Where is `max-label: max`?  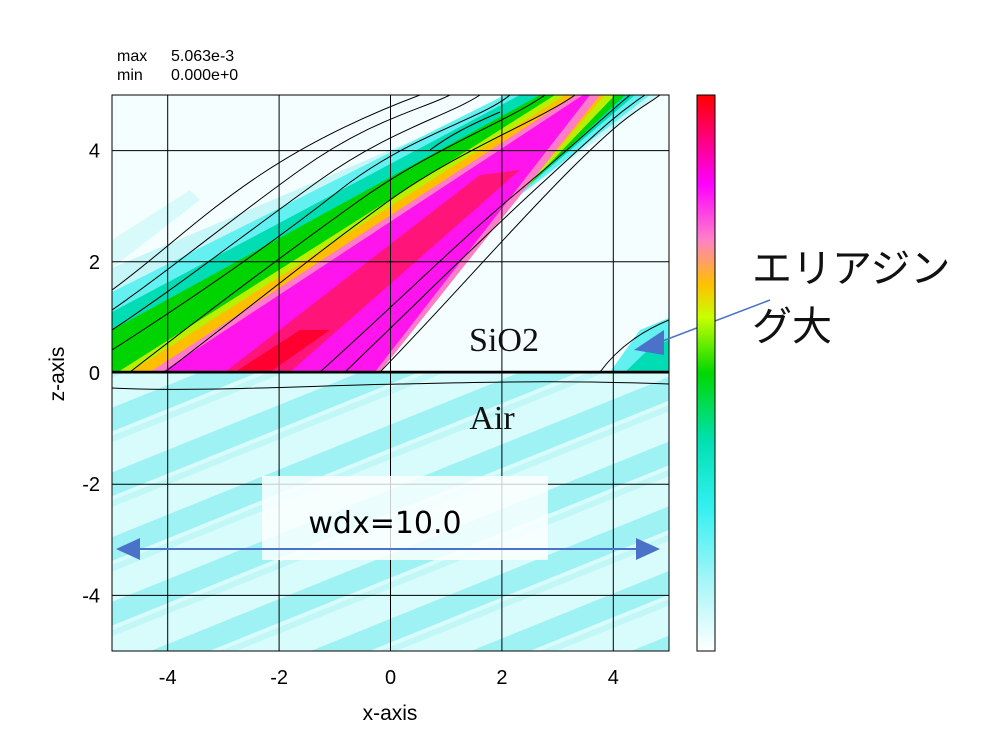
max-label: max is located at coordinates (132, 56).